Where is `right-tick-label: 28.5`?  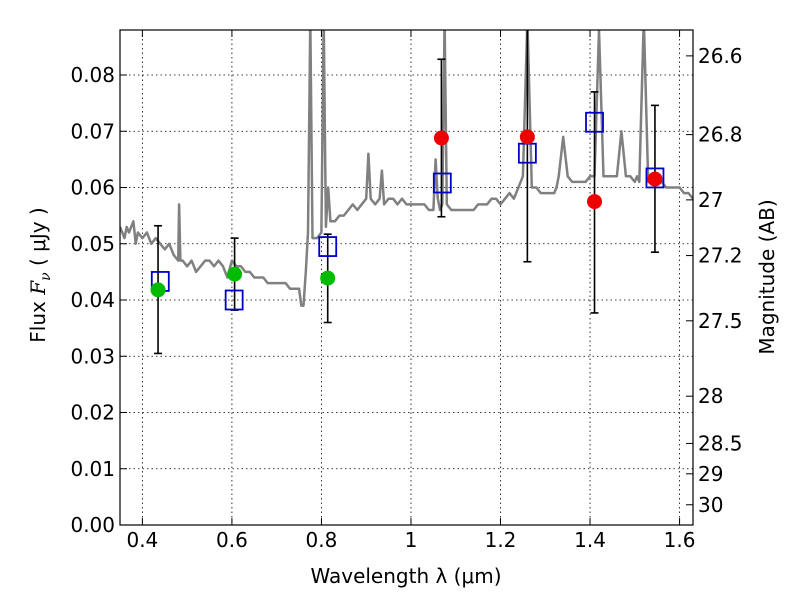
right-tick-label: 28.5 is located at coordinates (720, 443).